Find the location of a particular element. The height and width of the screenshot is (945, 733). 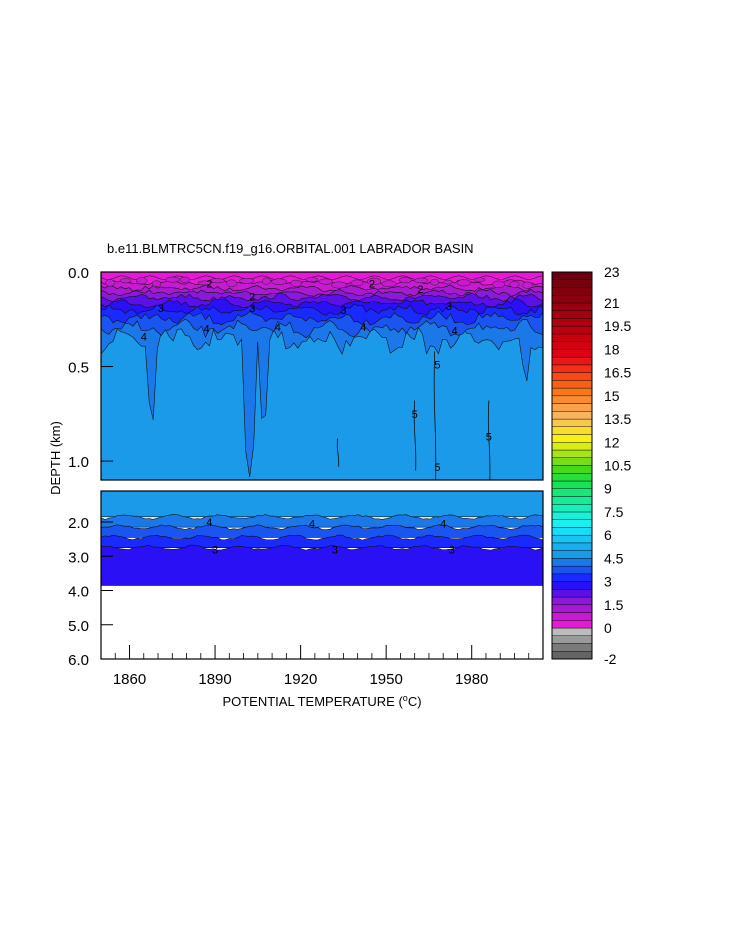

colorbar-tick-label: 4.5 is located at coordinates (614, 558).